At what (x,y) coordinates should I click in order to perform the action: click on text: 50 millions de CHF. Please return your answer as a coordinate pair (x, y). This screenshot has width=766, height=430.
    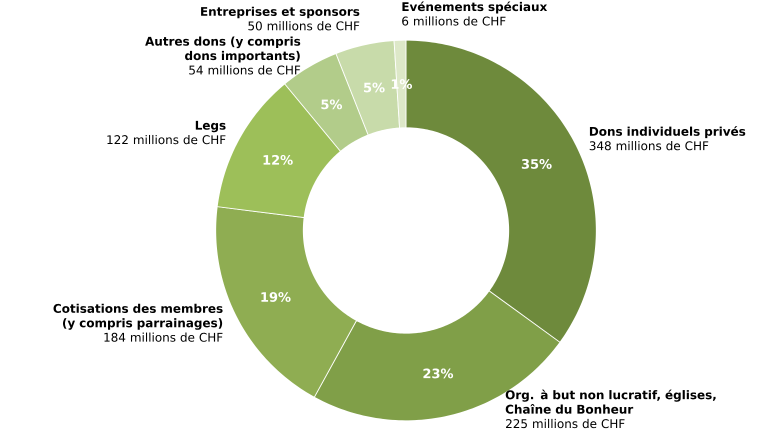
    Looking at the image, I should click on (304, 26).